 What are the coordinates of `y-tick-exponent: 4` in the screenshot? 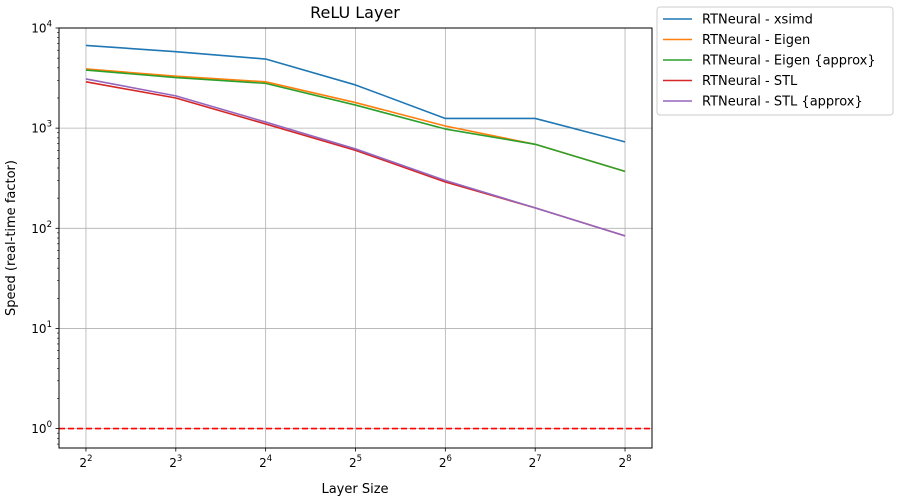 It's located at (49, 25).